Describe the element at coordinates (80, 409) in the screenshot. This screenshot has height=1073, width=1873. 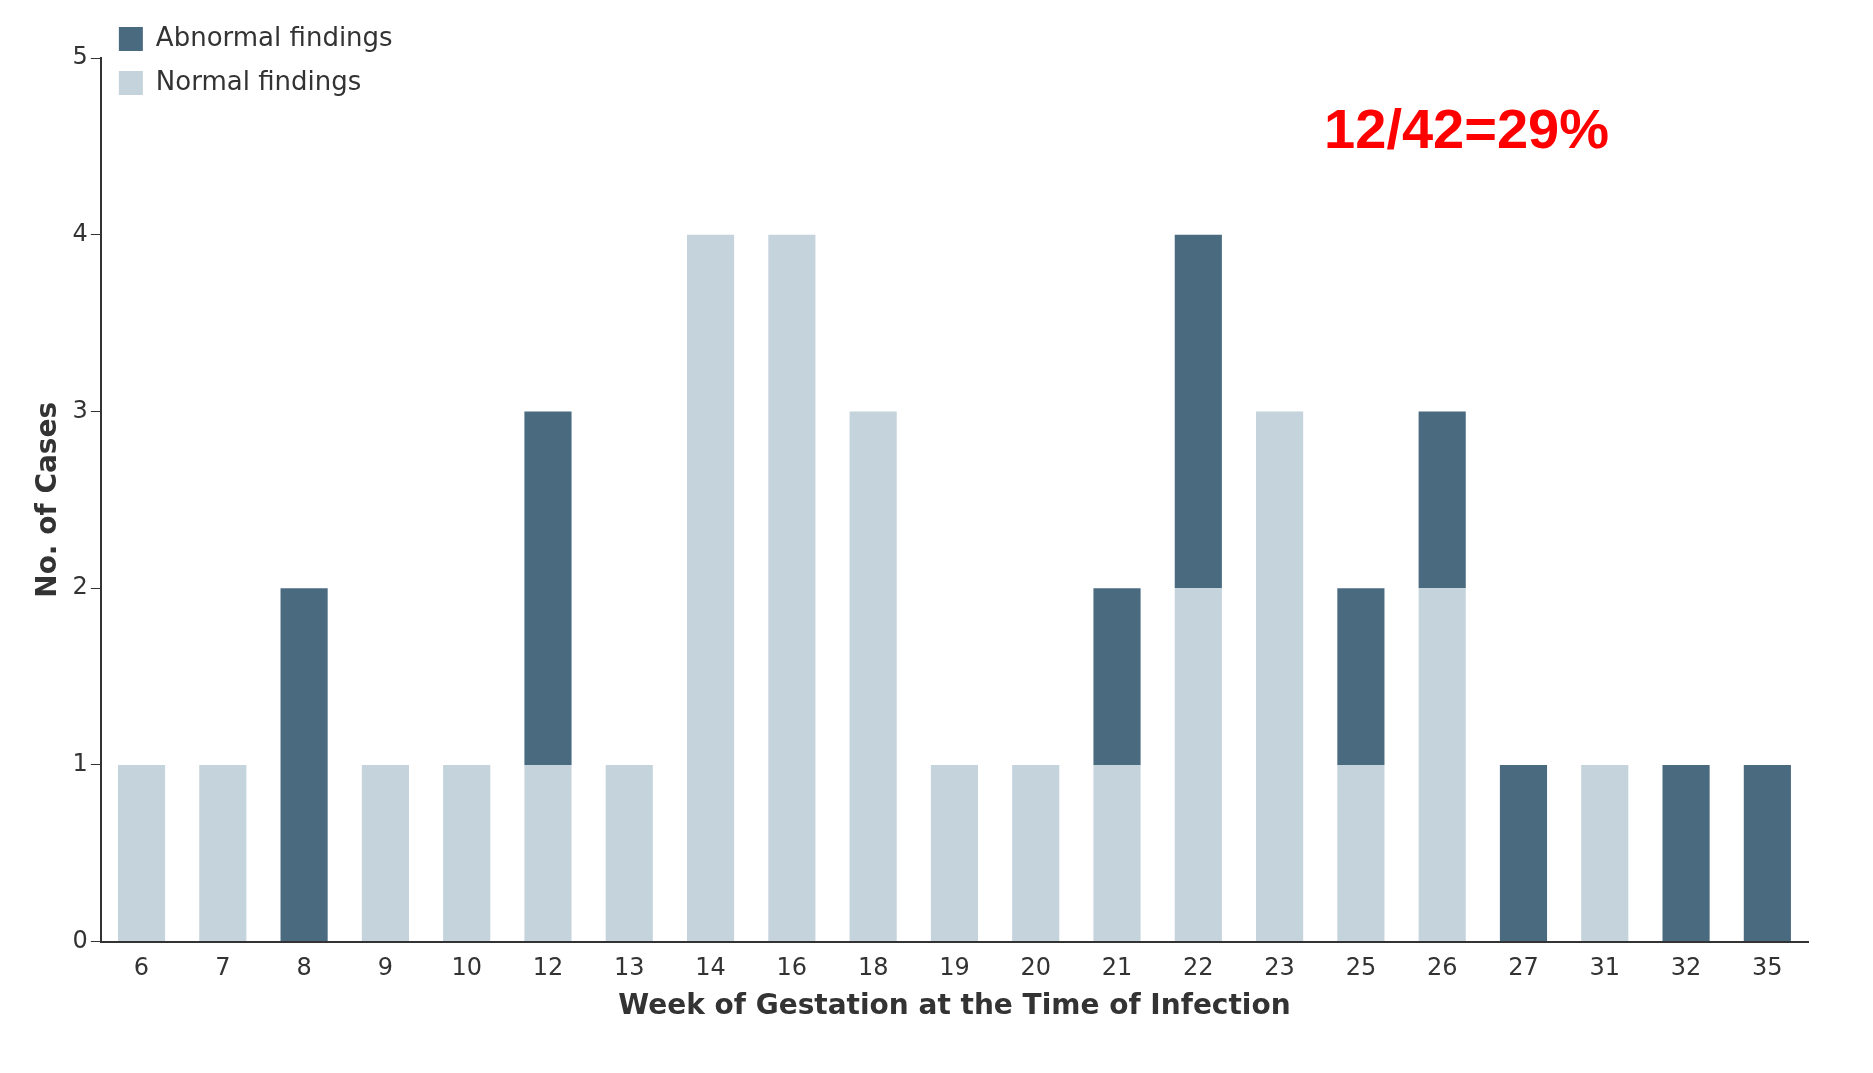
I see `y-tick-label: 3` at that location.